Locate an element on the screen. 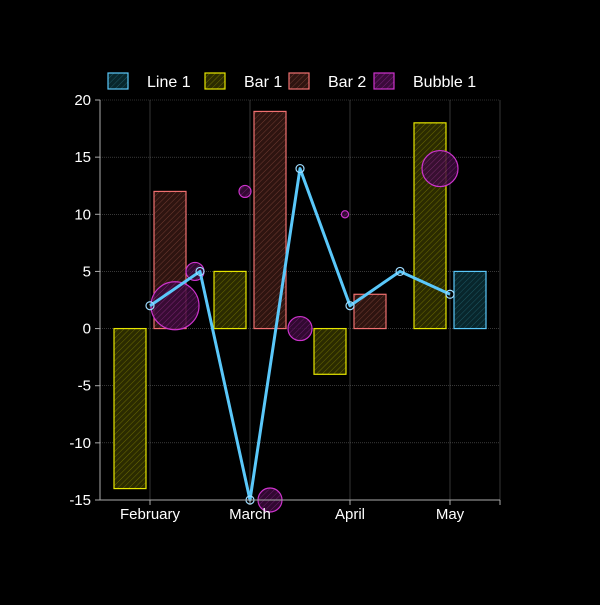 This screenshot has width=600, height=605. legend-label: Line 1 is located at coordinates (169, 82).